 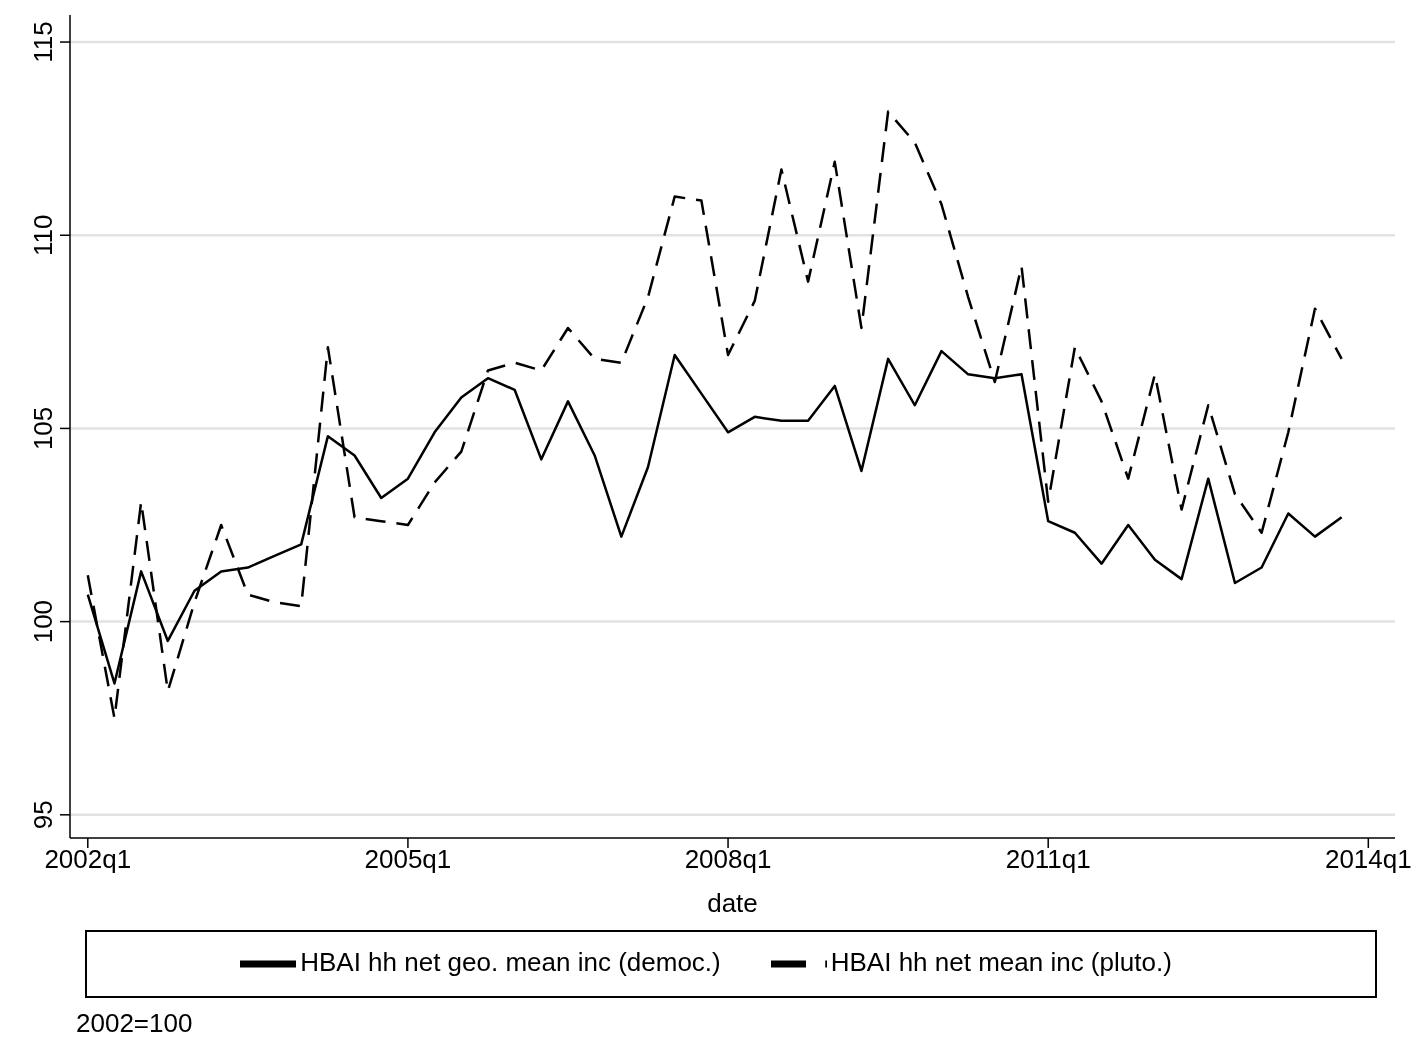 I want to click on x-tick-label: 2011q1, so click(x=1048, y=859).